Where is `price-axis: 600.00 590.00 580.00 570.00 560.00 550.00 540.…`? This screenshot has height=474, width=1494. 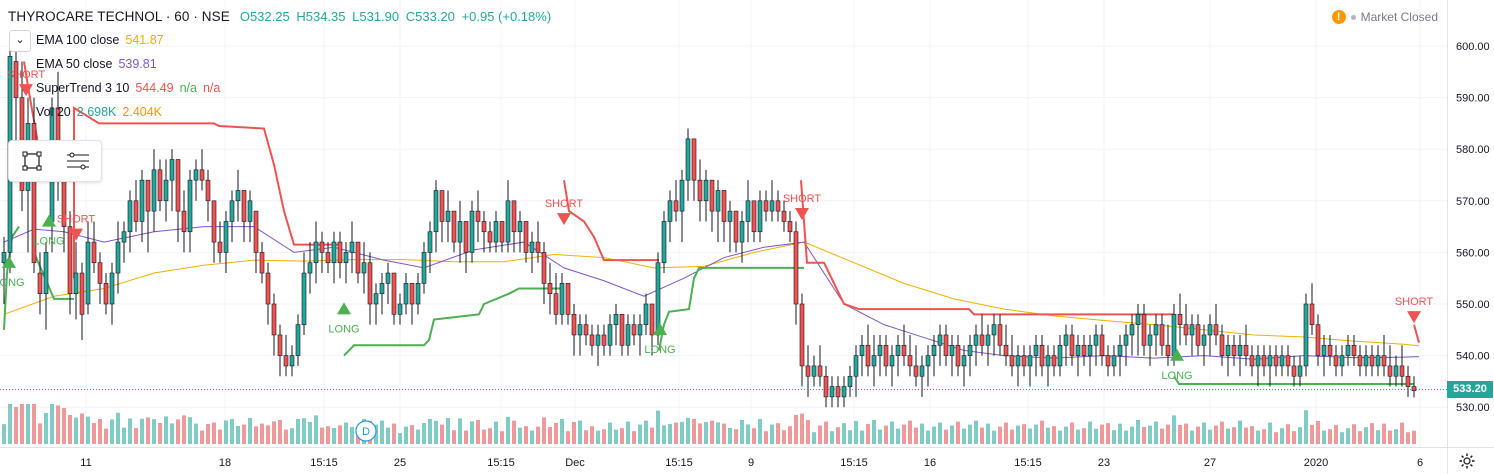 price-axis: 600.00 590.00 580.00 570.00 560.00 550.00 540.… is located at coordinates (1473, 227).